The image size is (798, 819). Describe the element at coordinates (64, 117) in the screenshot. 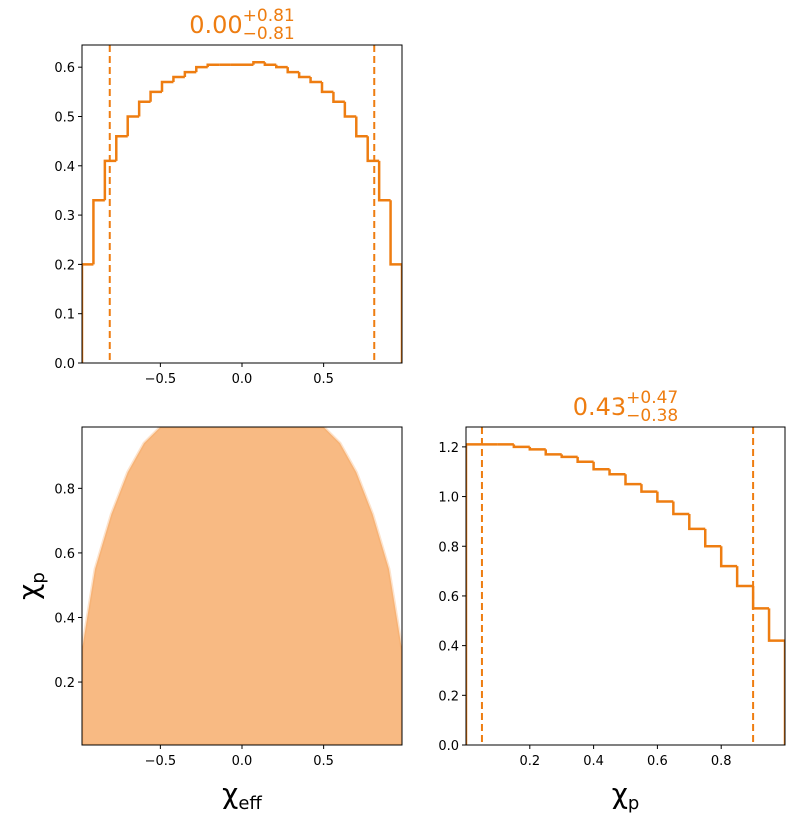

I see `y-tick-label: 0.5` at that location.